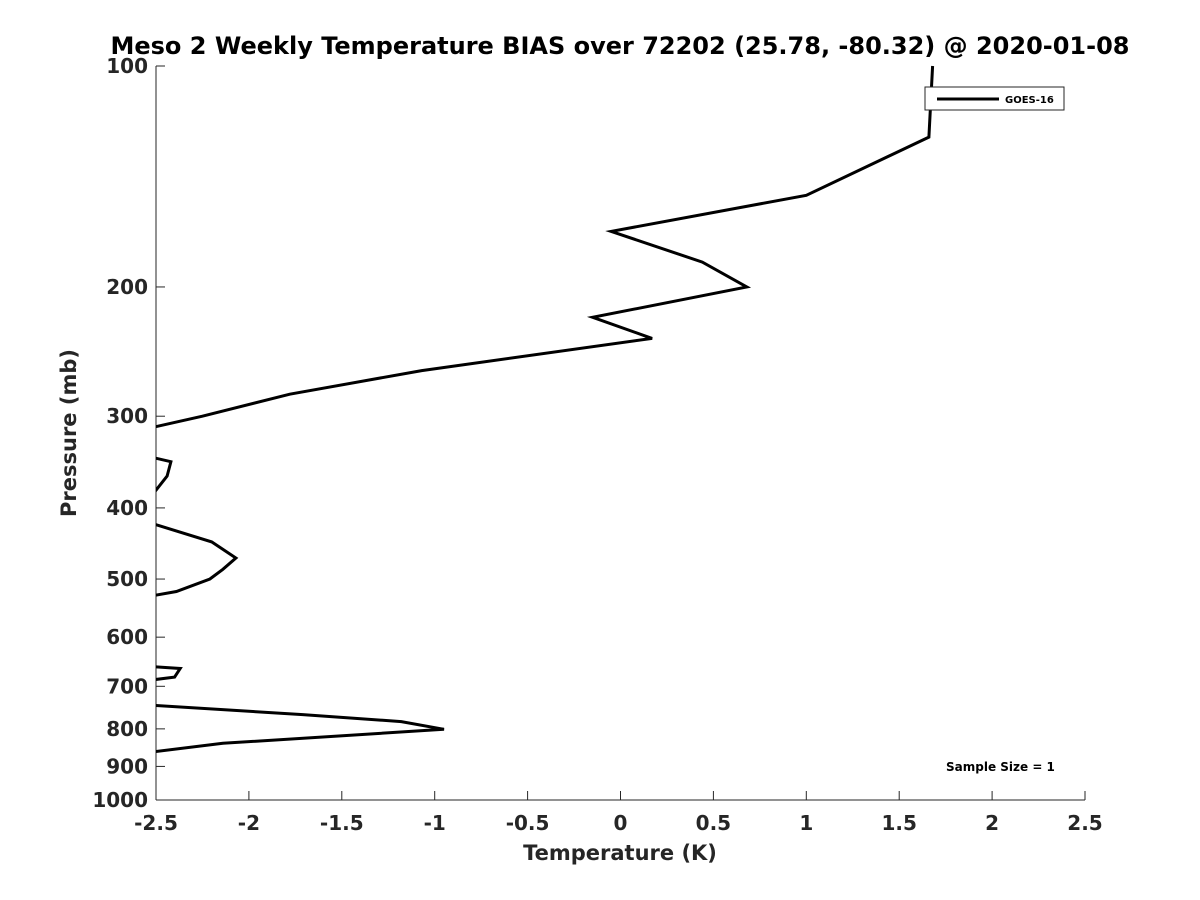 This screenshot has width=1200, height=900. I want to click on legend-label-goes-16: GOES-16, so click(1029, 100).